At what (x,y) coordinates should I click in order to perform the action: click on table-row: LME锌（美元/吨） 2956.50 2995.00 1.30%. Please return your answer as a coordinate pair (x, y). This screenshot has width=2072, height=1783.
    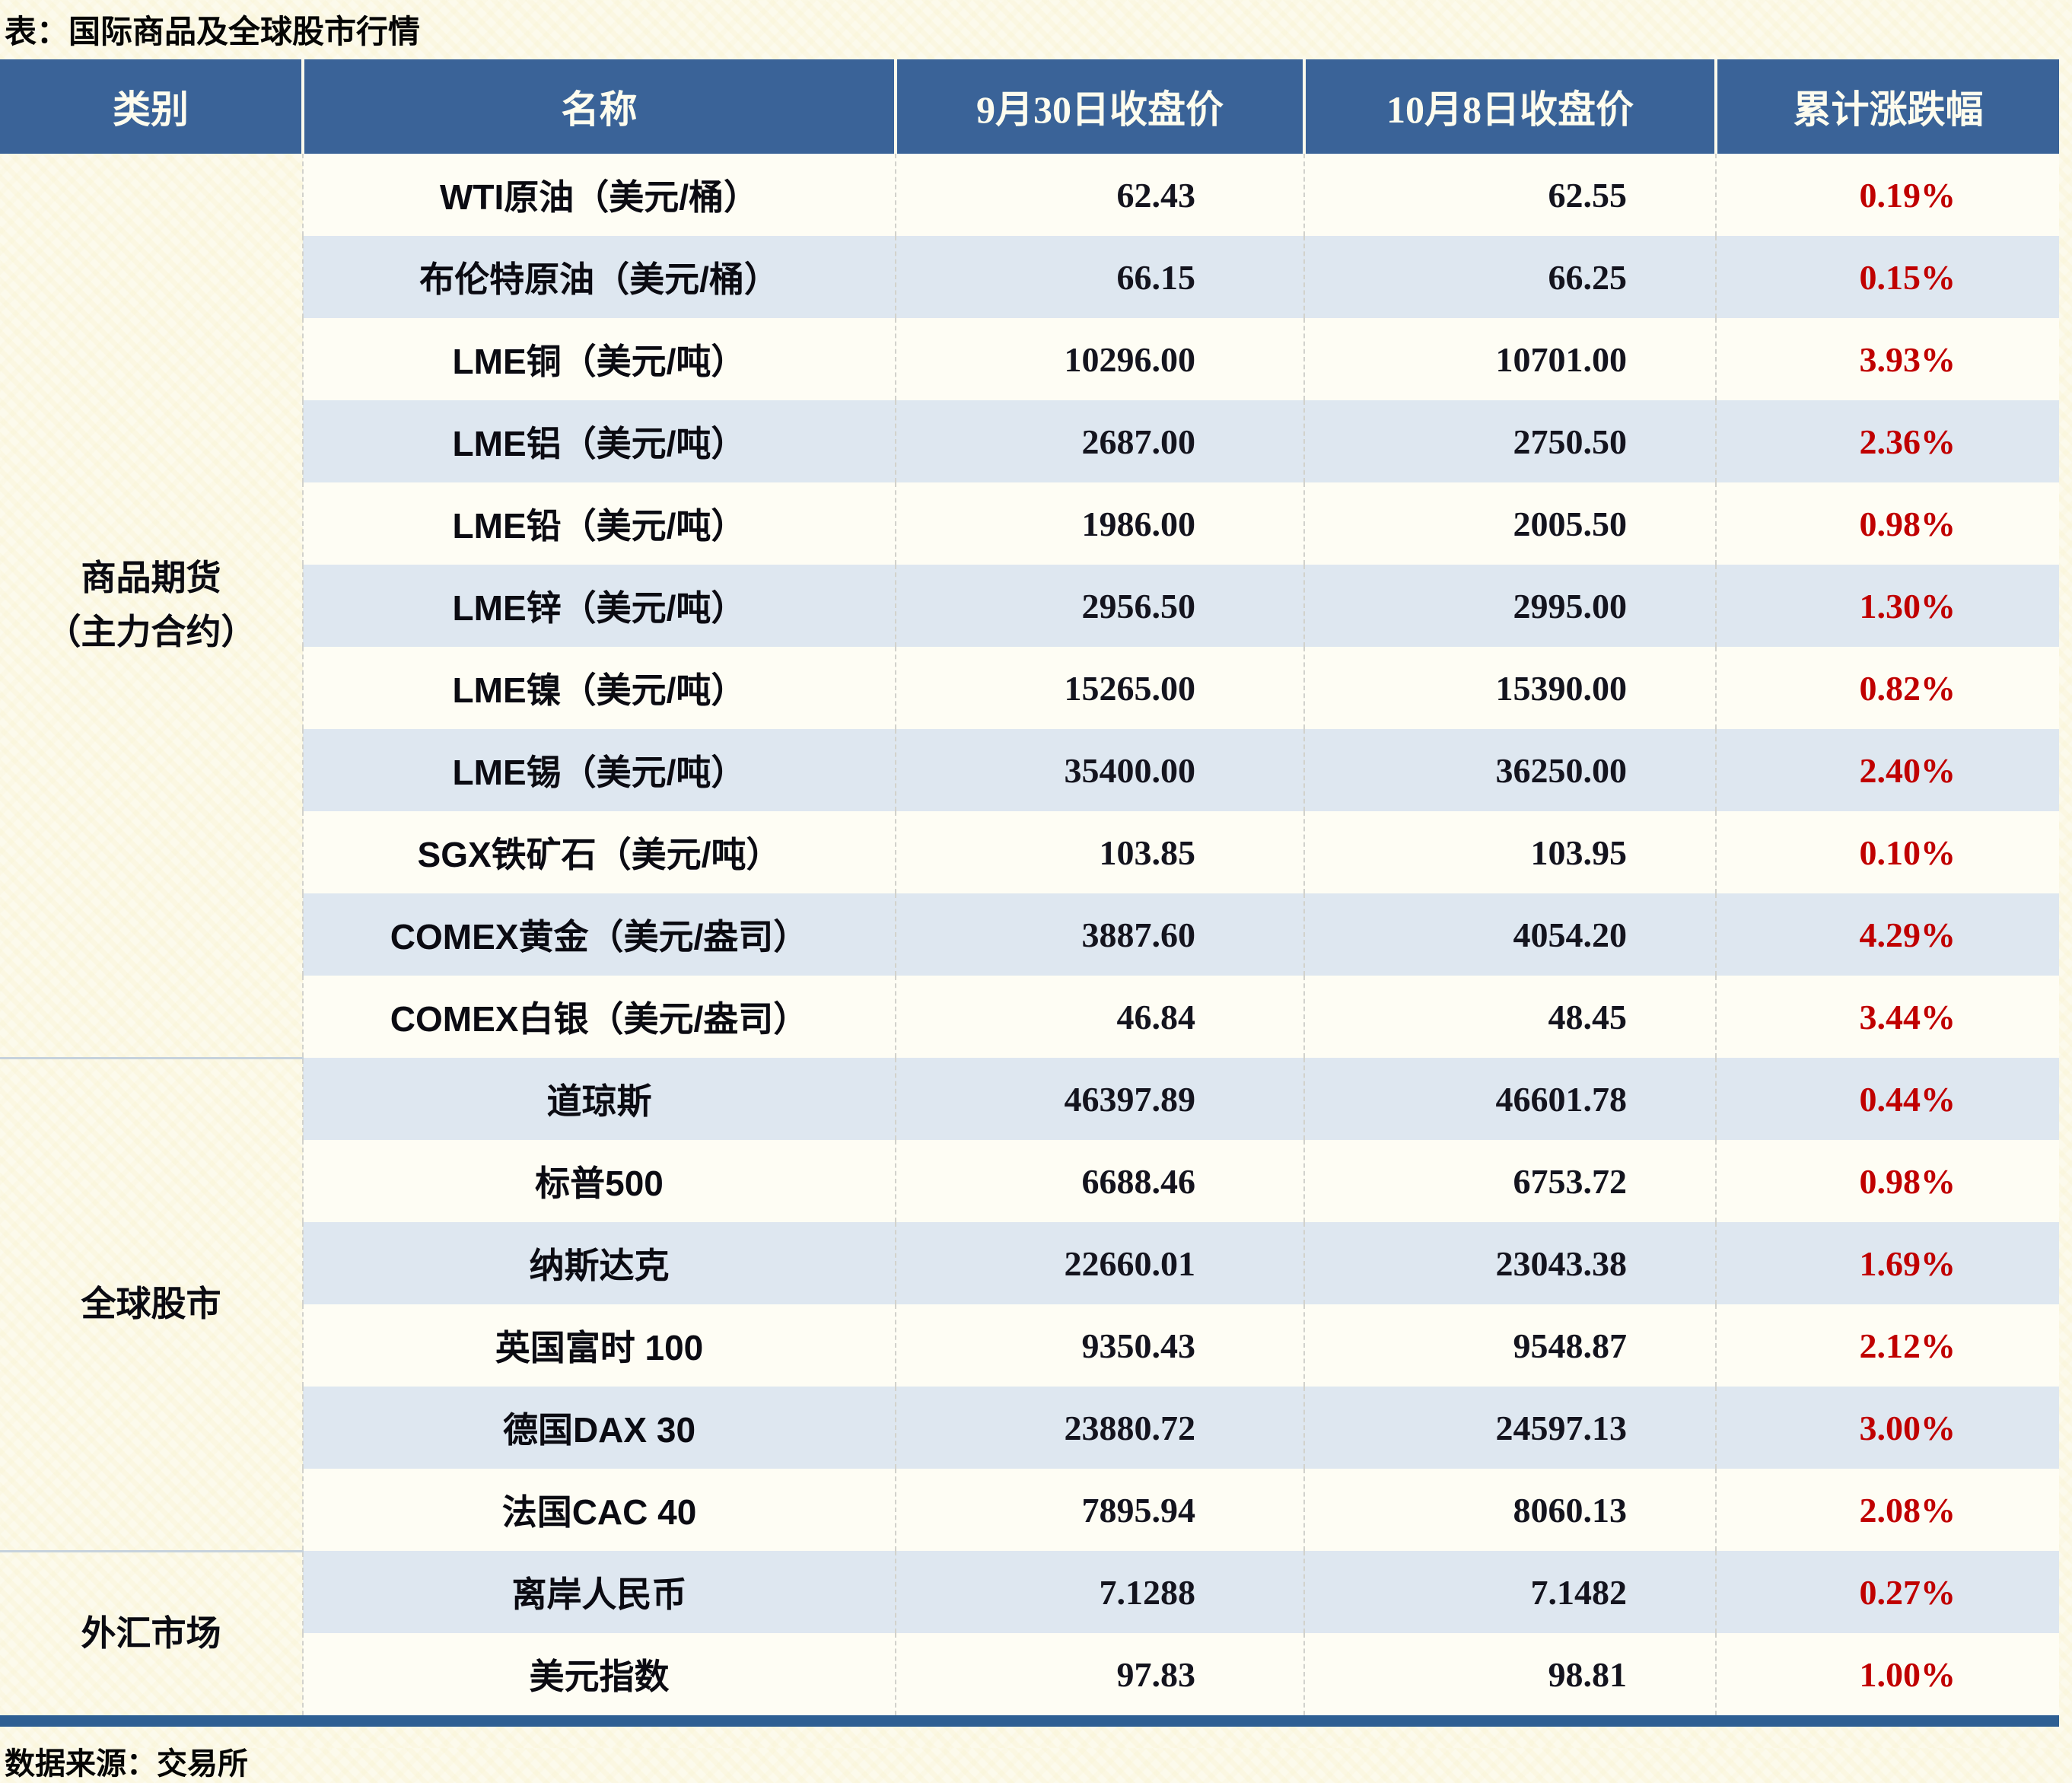
    Looking at the image, I should click on (1029, 606).